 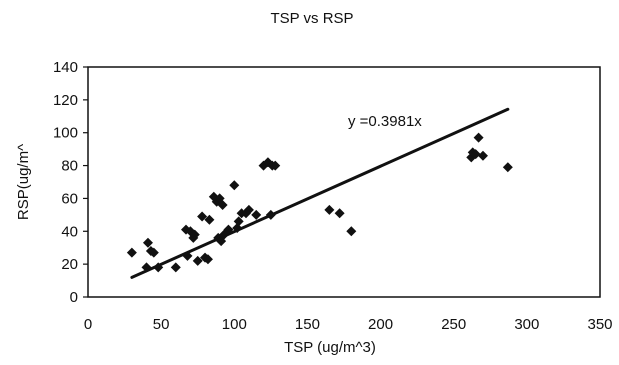 I want to click on trendline-equation: y =0.3981x, so click(x=385, y=121).